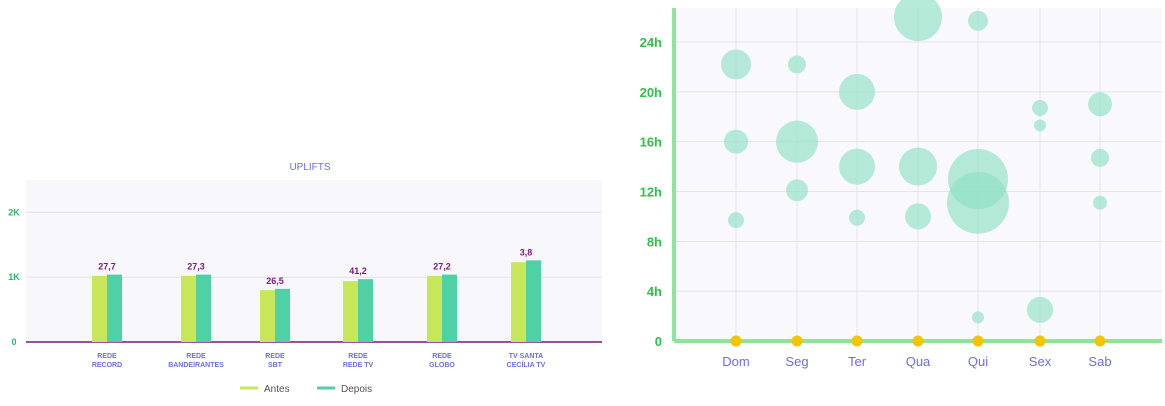  I want to click on category-label-line: TV SANTA, so click(526, 356).